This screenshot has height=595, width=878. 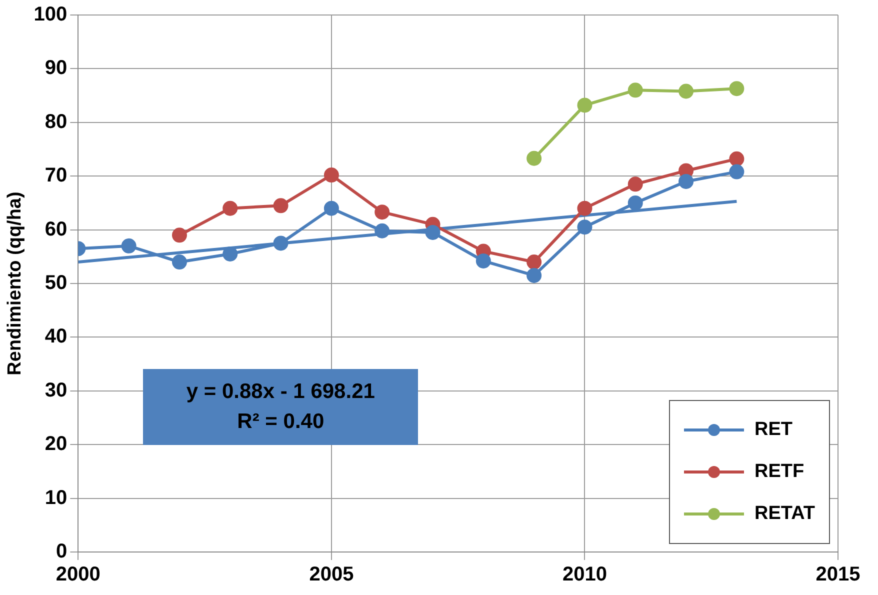 I want to click on label-box: y = 0.88x - 1 698.21 R² = 0.40, so click(x=280, y=407).